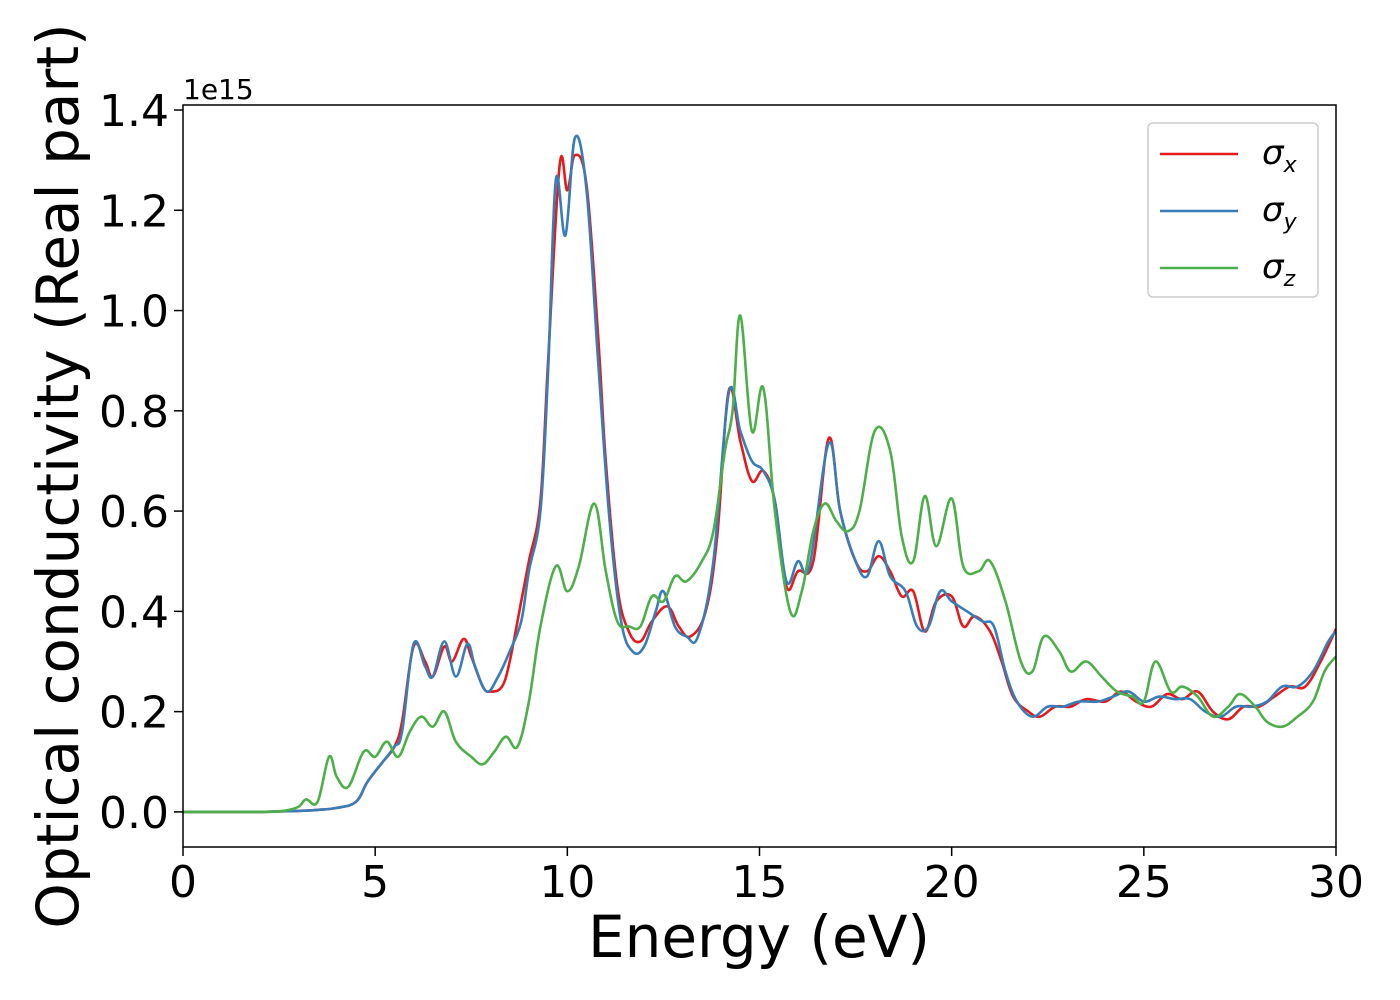 The image size is (1400, 1000). I want to click on y-tick-label: 0.8, so click(134, 412).